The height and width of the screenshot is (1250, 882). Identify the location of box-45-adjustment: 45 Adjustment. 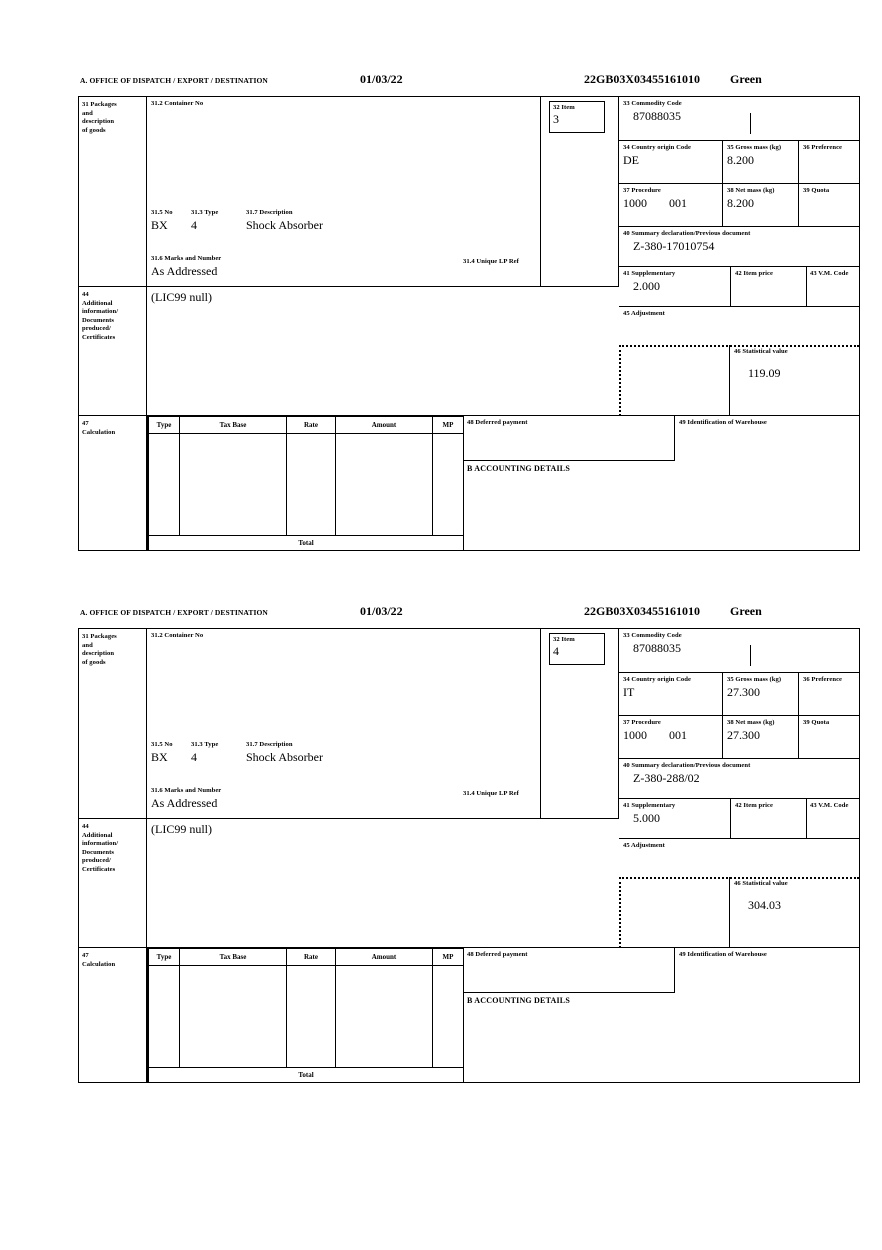
(739, 858).